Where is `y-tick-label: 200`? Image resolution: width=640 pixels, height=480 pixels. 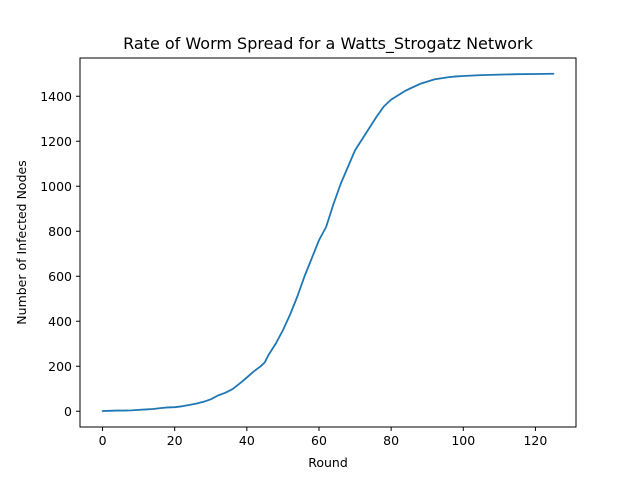
y-tick-label: 200 is located at coordinates (60, 366).